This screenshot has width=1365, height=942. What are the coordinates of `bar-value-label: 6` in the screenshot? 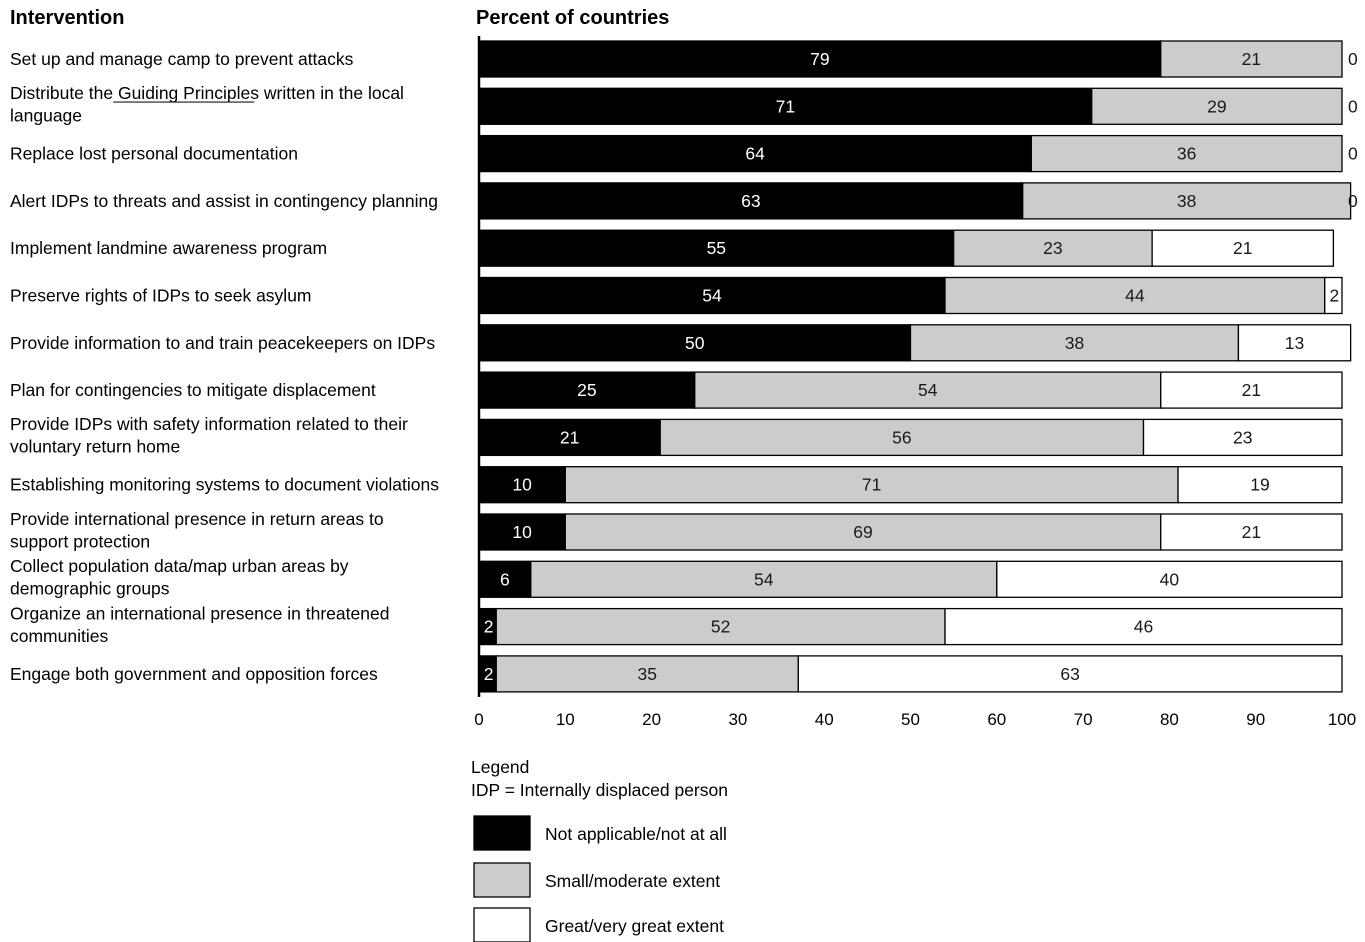 It's located at (505, 579).